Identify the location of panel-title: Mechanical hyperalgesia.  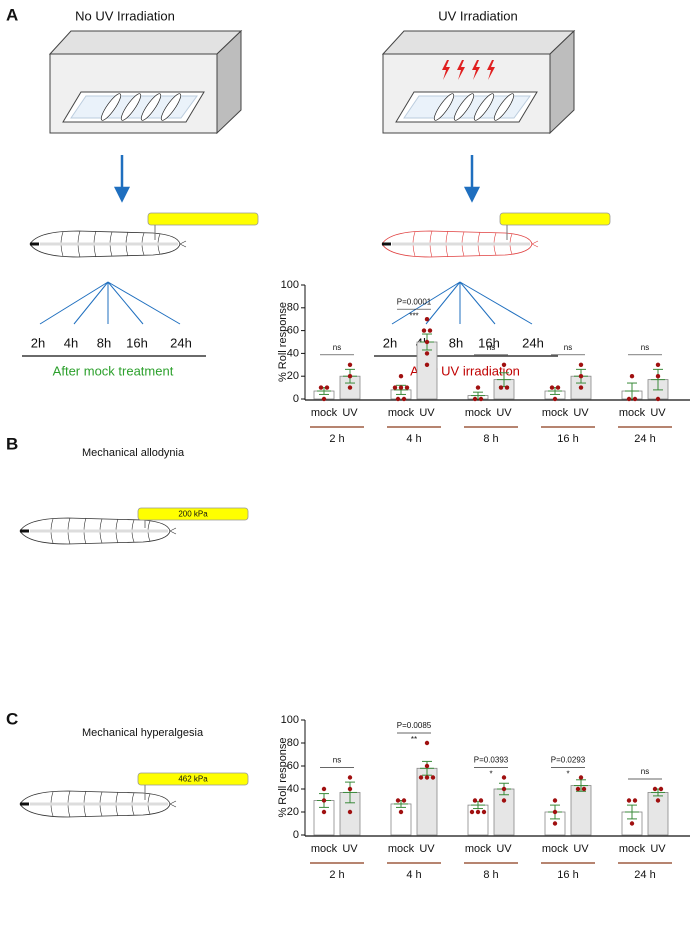
(143, 733).